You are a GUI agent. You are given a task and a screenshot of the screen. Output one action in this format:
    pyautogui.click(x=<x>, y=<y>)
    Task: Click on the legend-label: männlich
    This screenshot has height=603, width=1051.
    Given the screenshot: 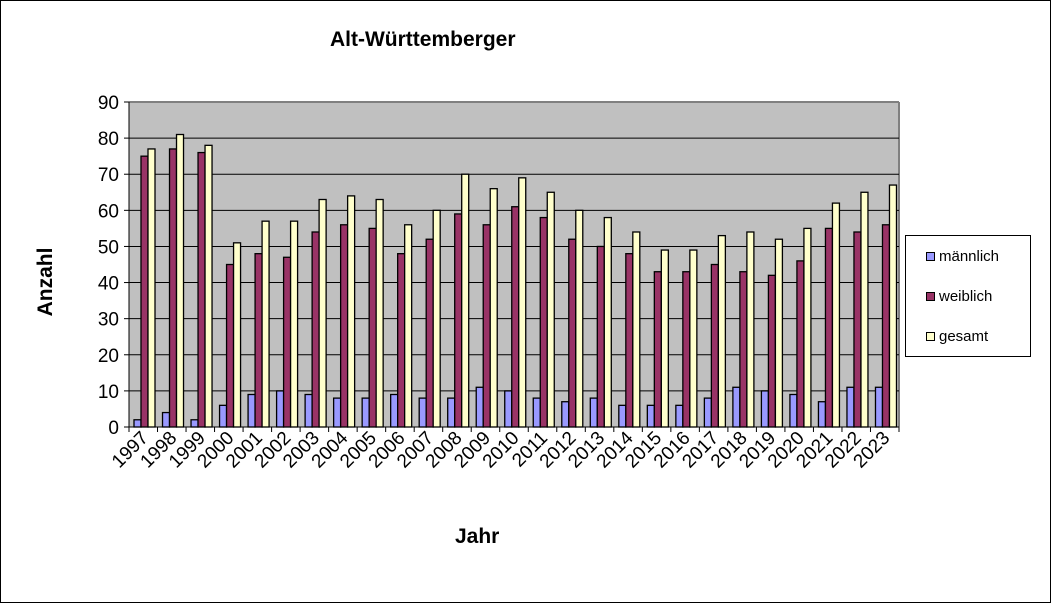 What is the action you would take?
    pyautogui.click(x=969, y=256)
    